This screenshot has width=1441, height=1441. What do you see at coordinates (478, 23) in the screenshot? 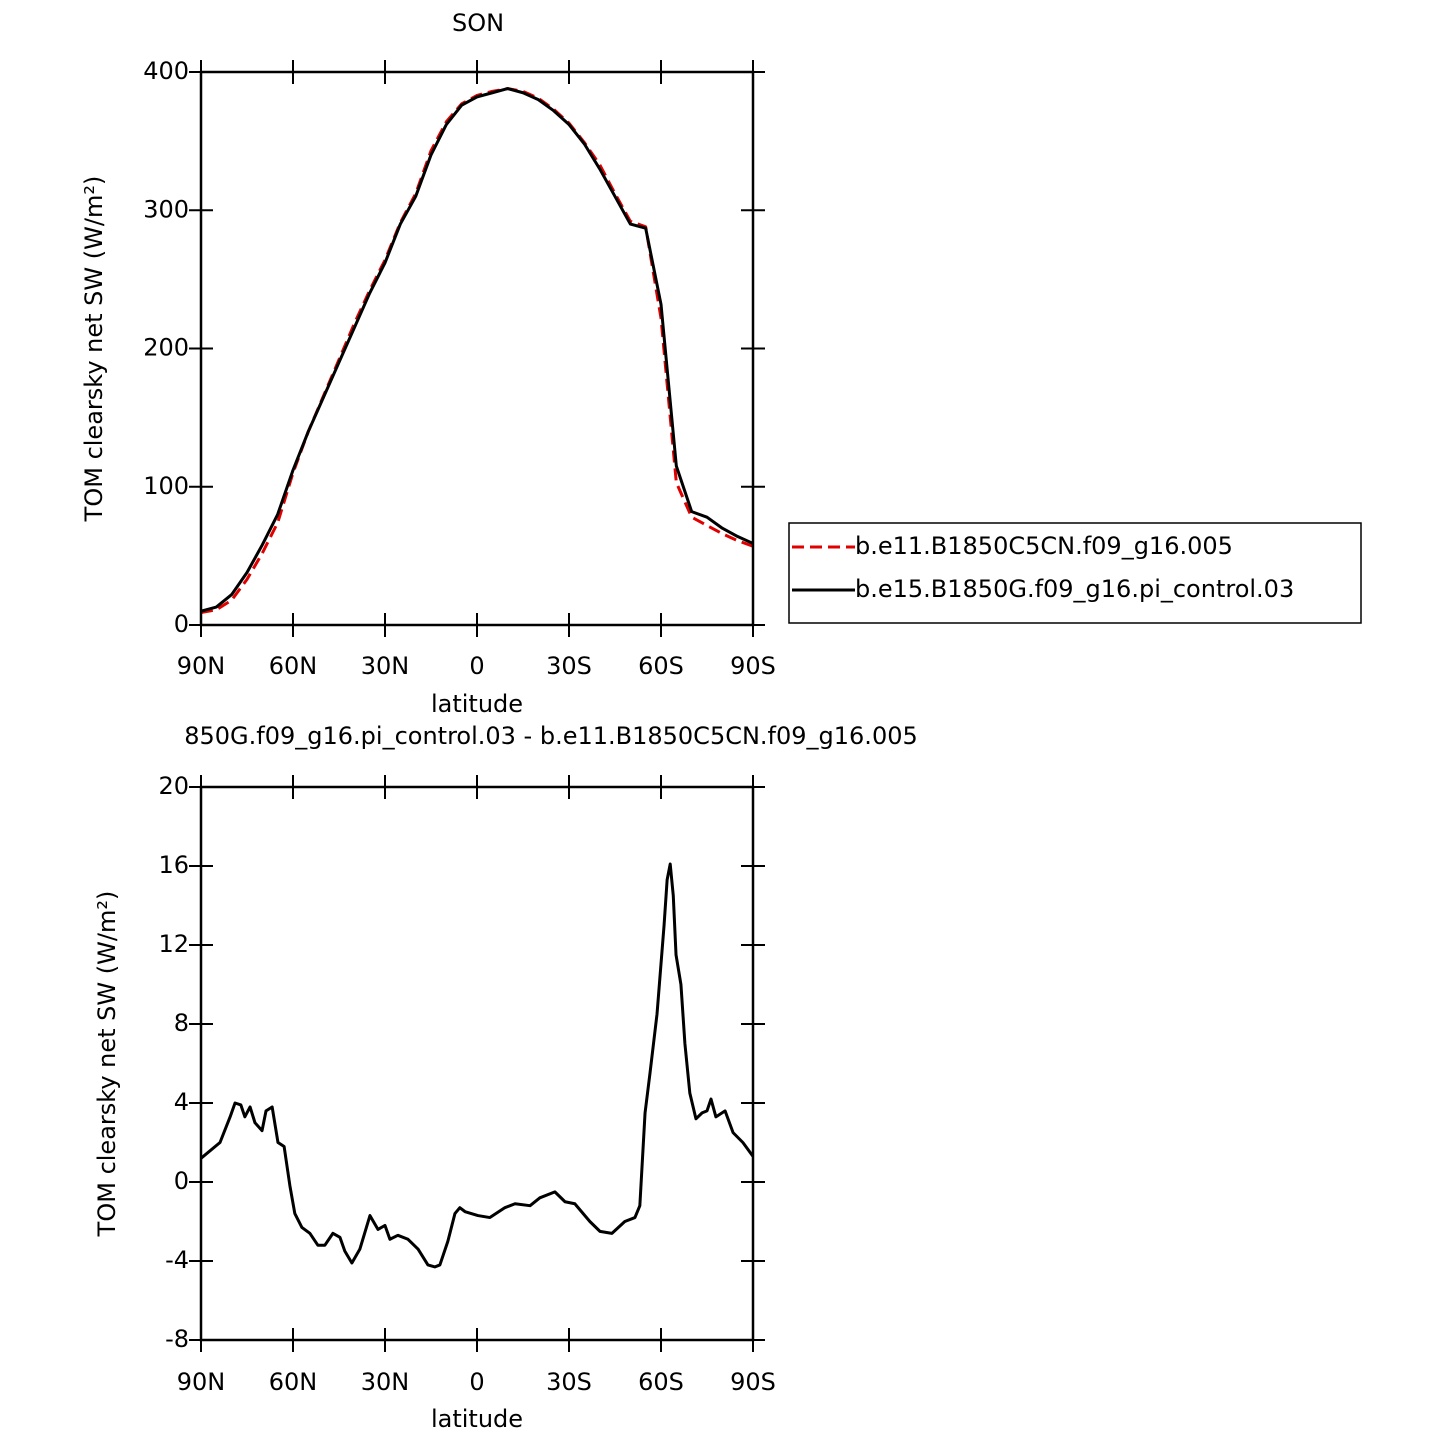
I see `chart-title: SON` at bounding box center [478, 23].